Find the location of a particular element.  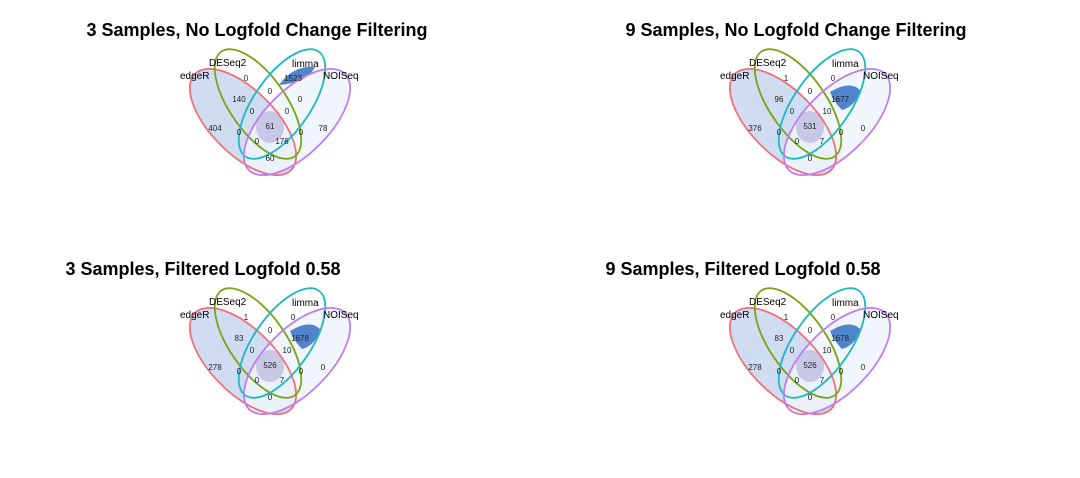

count-limma-noiseq: 1678 is located at coordinates (300, 338).